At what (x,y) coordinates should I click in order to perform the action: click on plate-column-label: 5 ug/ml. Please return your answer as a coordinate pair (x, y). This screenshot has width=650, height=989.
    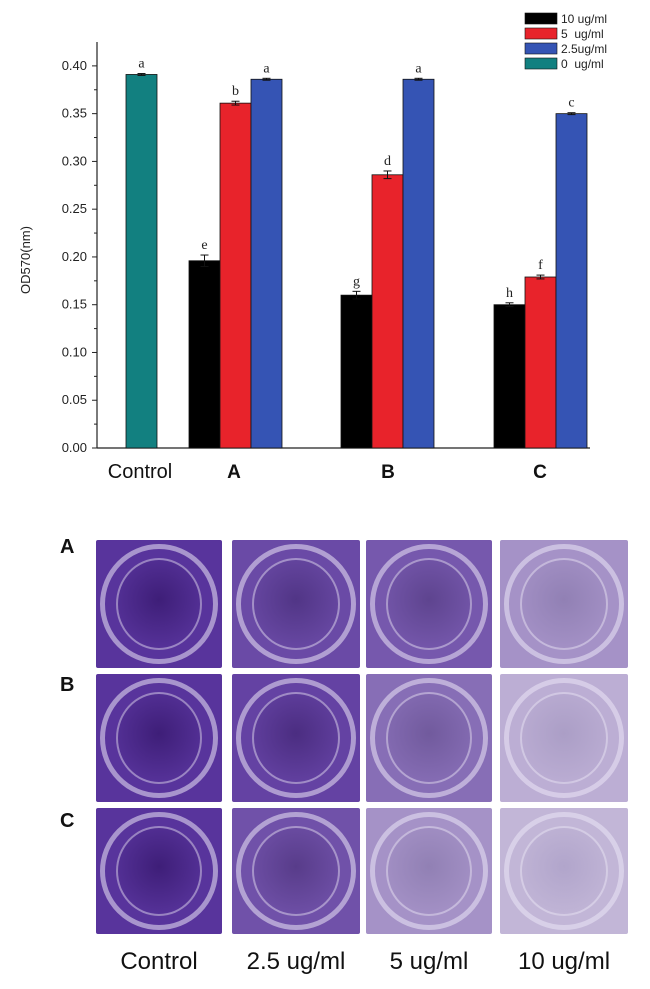
    Looking at the image, I should click on (429, 961).